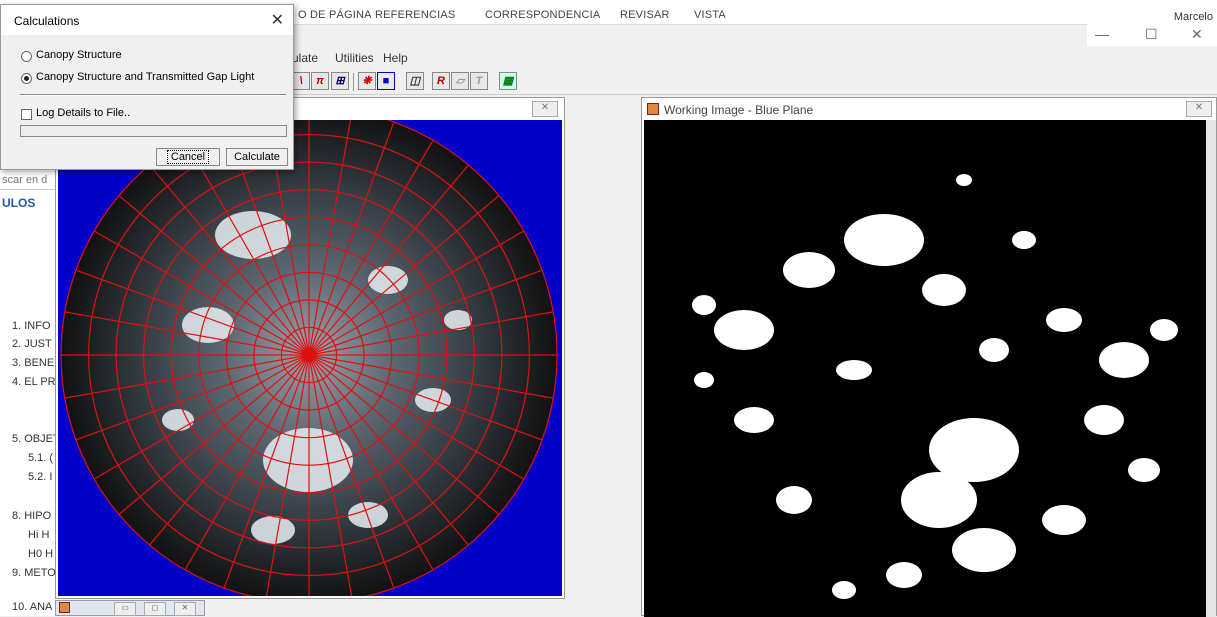  What do you see at coordinates (710, 15) in the screenshot?
I see `ribbon-tab-view: VISTA` at bounding box center [710, 15].